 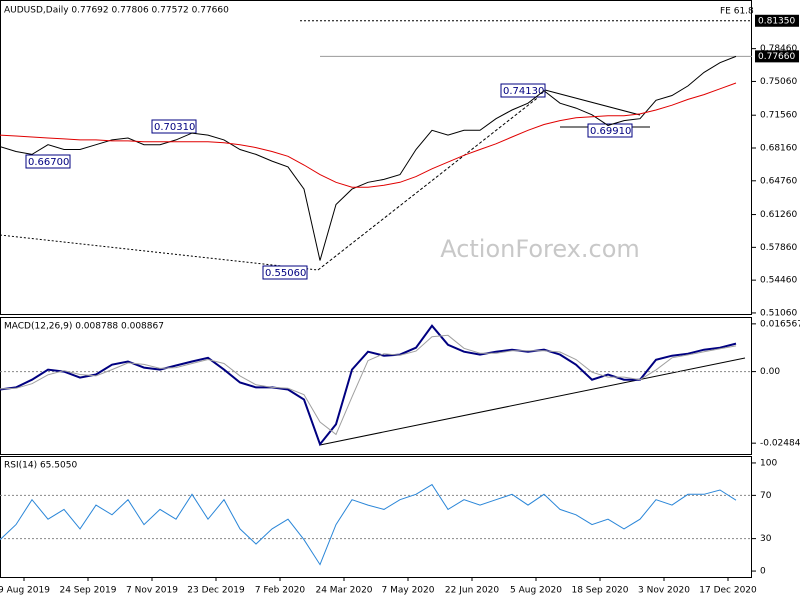 I want to click on x-tick-label: 23 Dec 2019, so click(x=216, y=591).